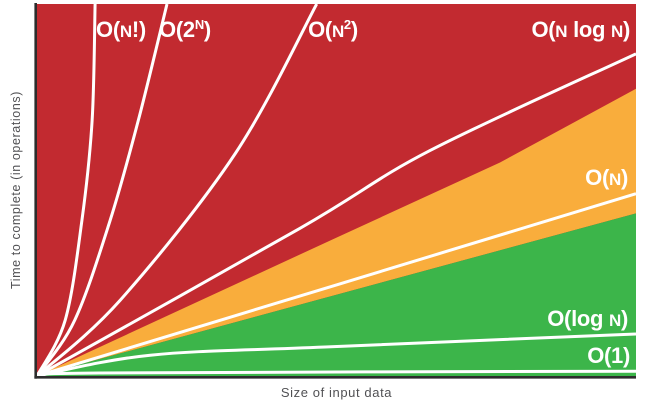 The height and width of the screenshot is (408, 650). I want to click on curve-n-factorial, so click(67, 190).